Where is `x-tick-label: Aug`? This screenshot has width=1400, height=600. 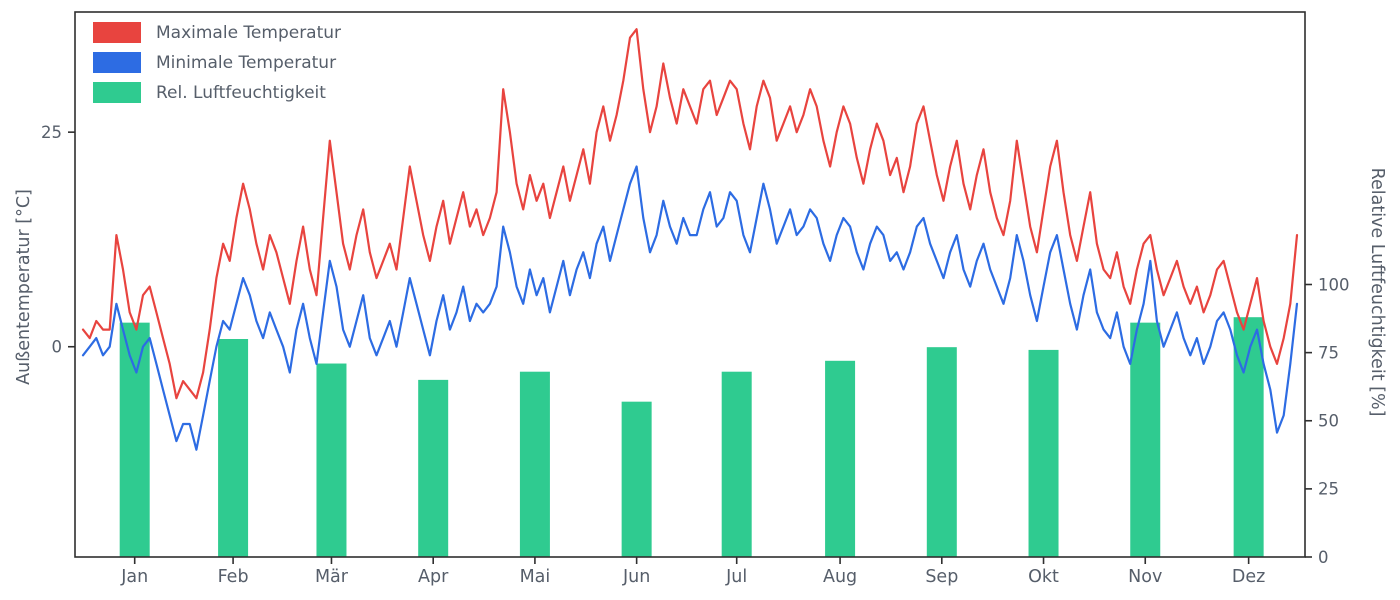
x-tick-label: Aug is located at coordinates (840, 577).